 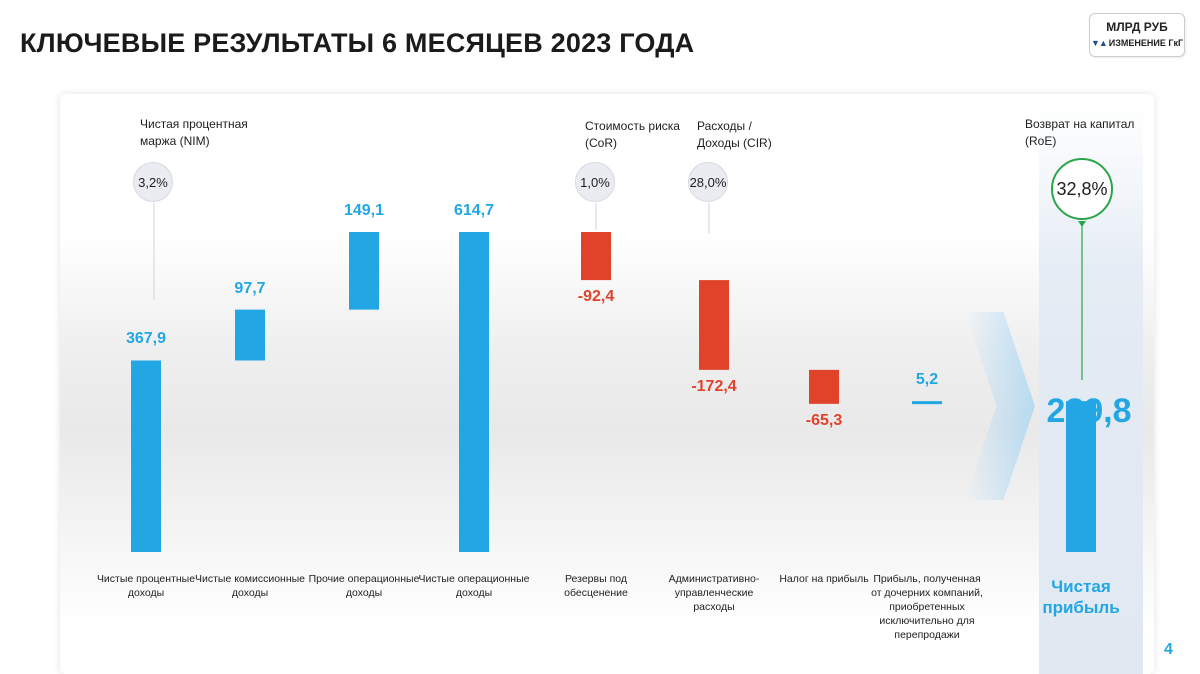 I want to click on category-label: Резервы под обесценение, so click(x=596, y=586).